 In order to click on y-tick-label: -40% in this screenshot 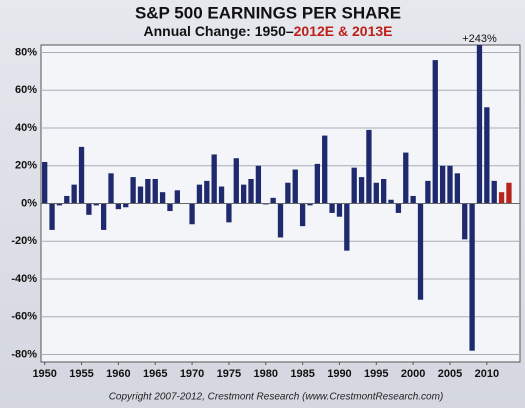, I will do `click(24, 279)`.